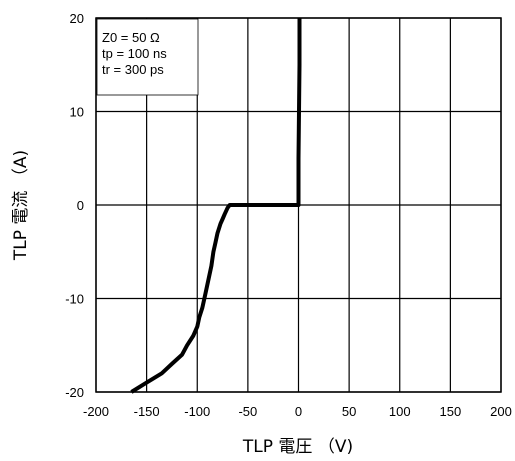 The width and height of the screenshot is (515, 461). I want to click on y-tick-label: -10, so click(74, 299).